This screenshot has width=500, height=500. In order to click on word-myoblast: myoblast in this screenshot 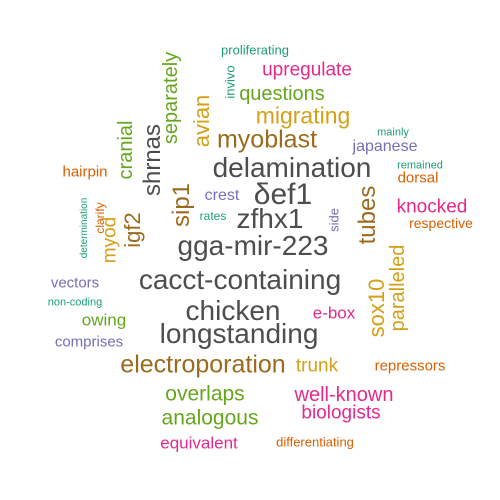, I will do `click(267, 139)`.